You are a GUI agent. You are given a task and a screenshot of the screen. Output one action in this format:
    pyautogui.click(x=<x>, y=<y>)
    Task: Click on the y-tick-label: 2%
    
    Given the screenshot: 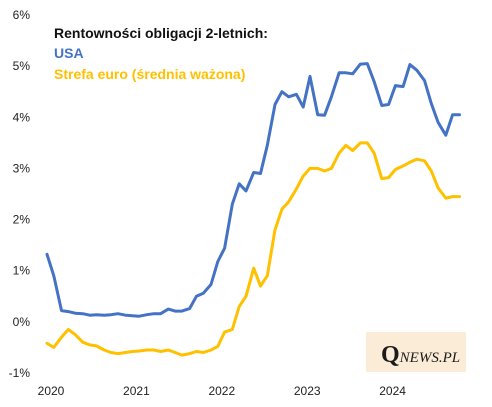 What is the action you would take?
    pyautogui.click(x=22, y=220)
    